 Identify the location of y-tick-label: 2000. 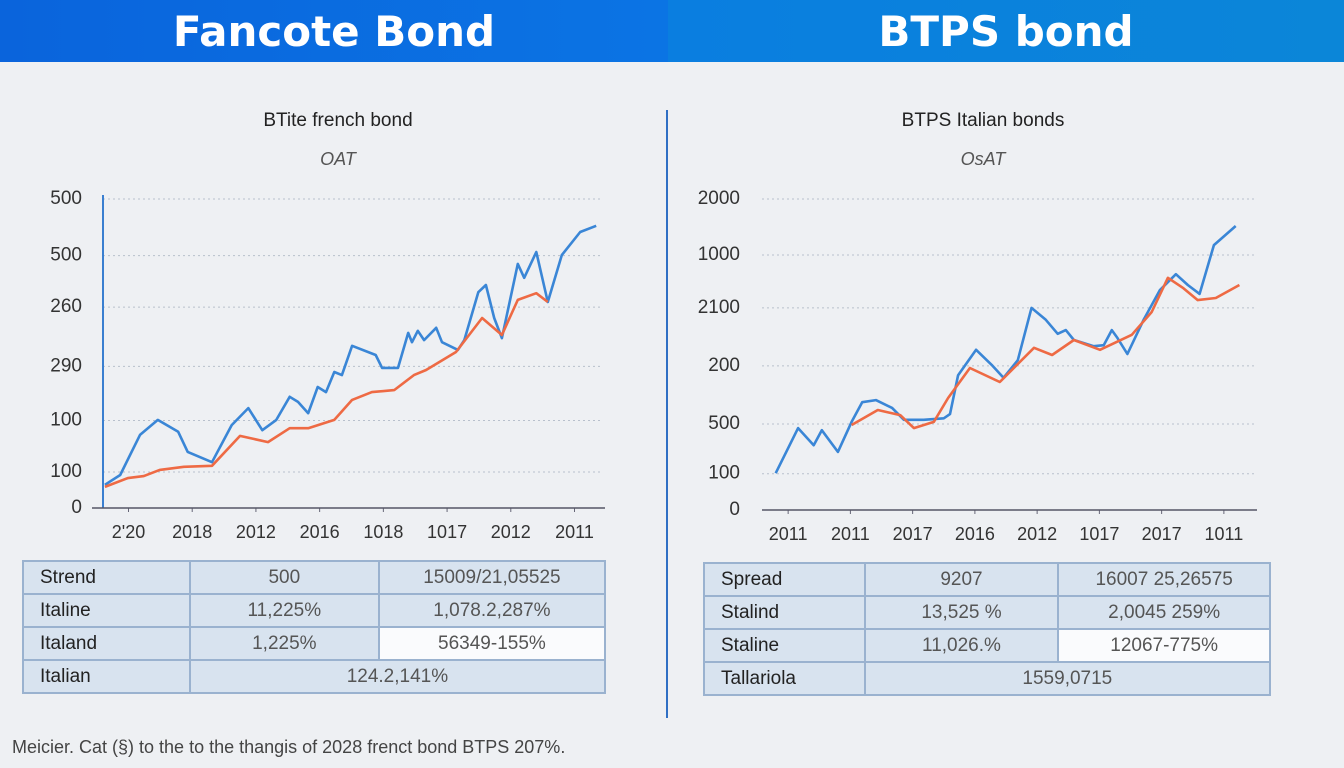
(719, 198).